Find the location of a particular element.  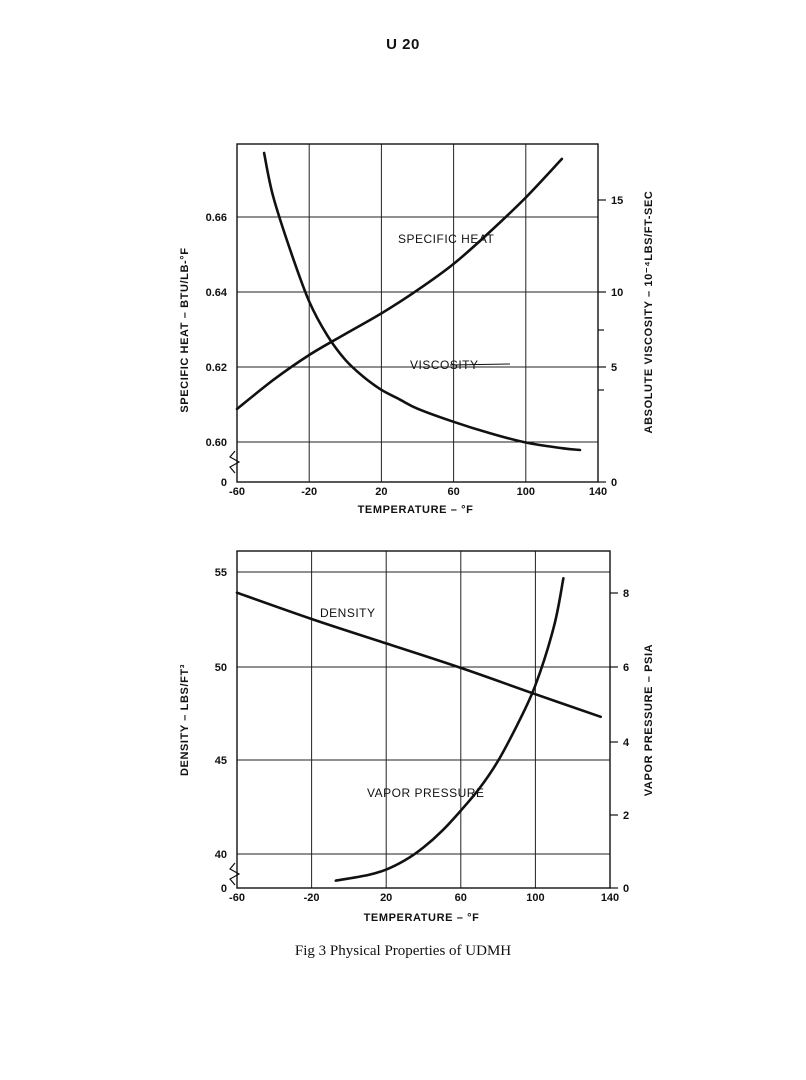

left-tick-label: 55 is located at coordinates (221, 573).